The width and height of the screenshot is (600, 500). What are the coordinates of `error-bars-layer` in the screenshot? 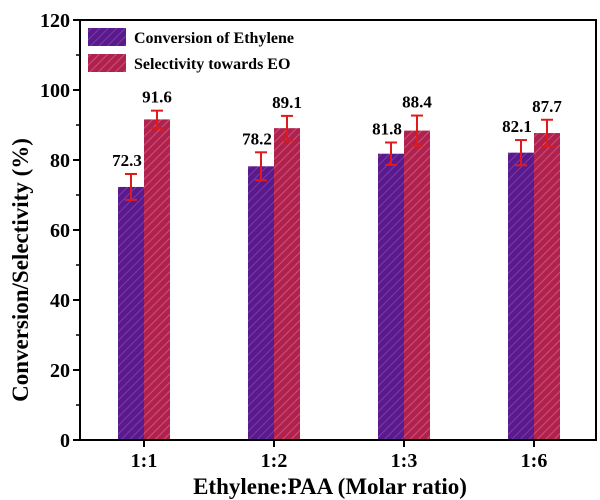 It's located at (339, 155).